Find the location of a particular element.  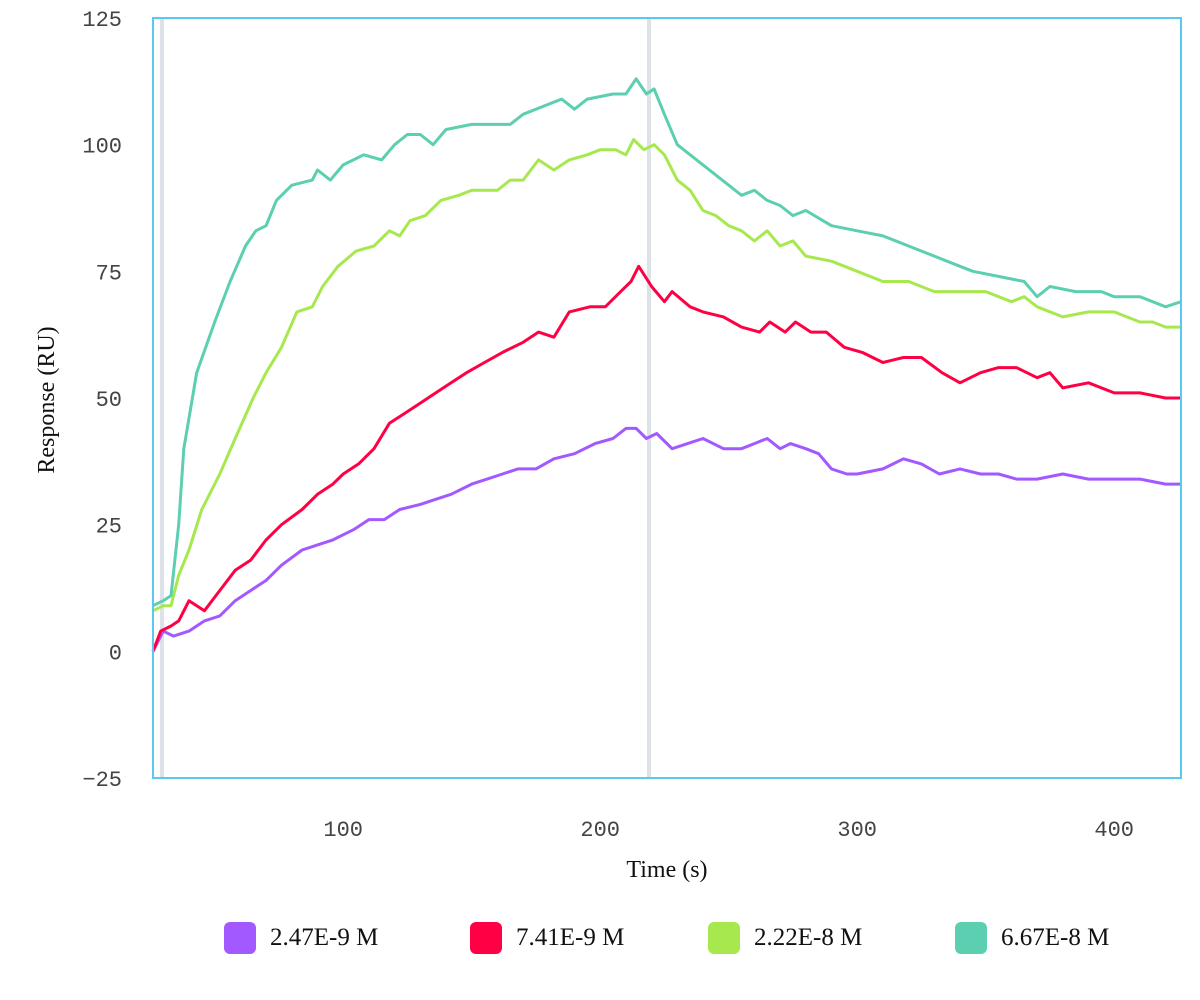

legend: 2.47E-9 M 7.41E-9 M 2.22E-8 M 6.67E-8 M is located at coordinates (600, 938).